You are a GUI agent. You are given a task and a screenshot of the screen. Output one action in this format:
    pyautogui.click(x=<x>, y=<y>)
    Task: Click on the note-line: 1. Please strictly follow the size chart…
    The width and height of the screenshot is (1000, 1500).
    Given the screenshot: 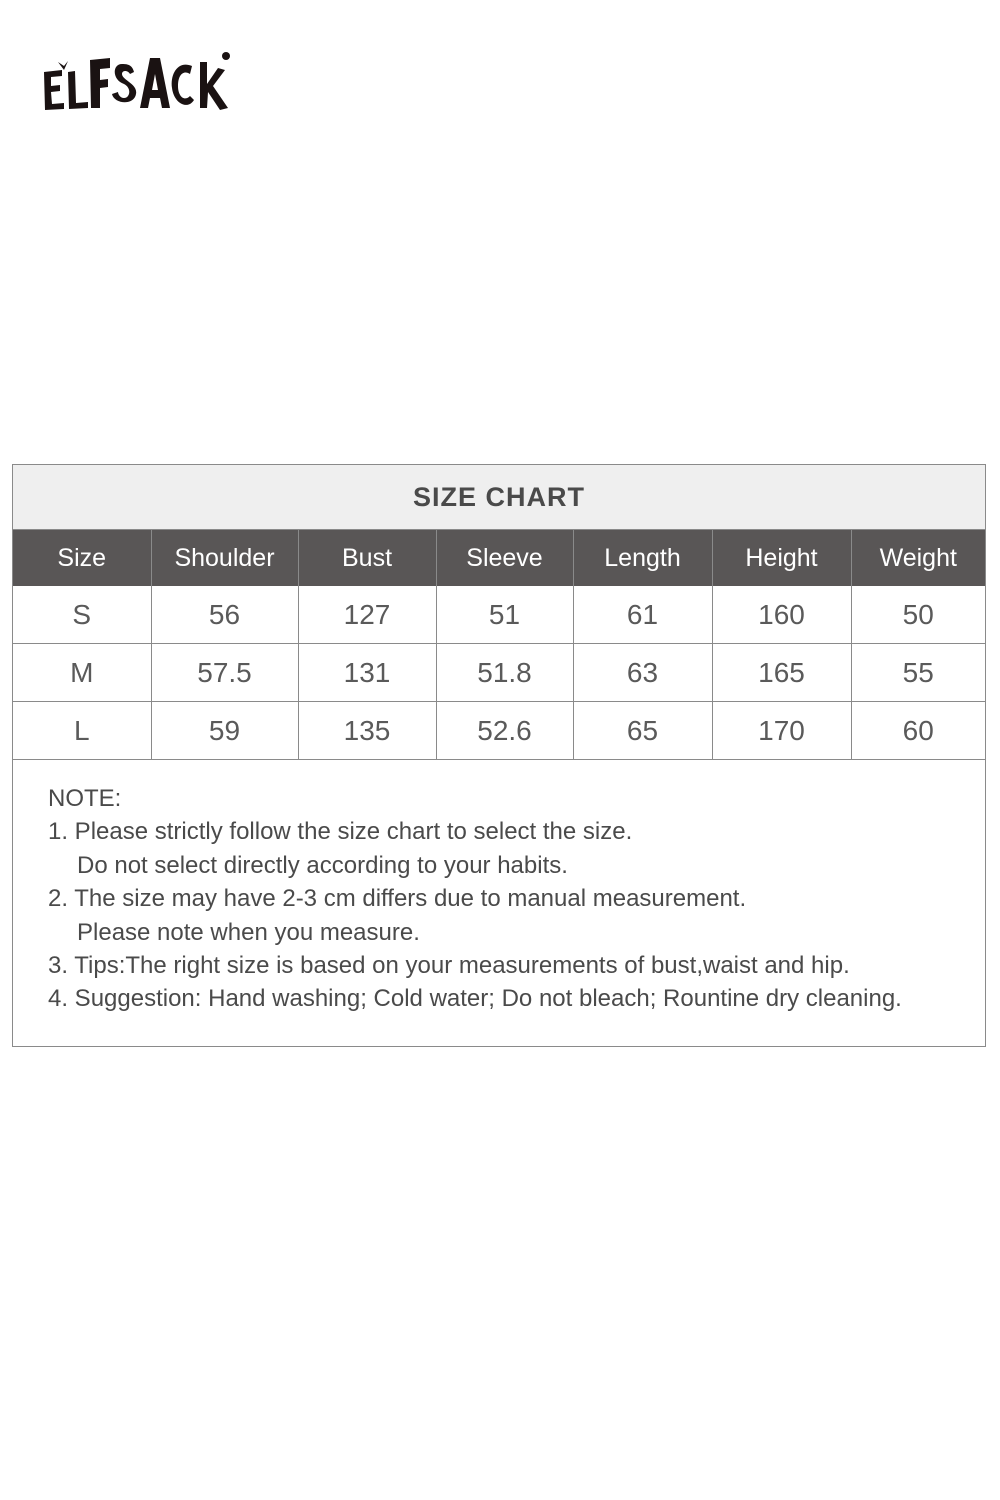 What is the action you would take?
    pyautogui.click(x=340, y=832)
    